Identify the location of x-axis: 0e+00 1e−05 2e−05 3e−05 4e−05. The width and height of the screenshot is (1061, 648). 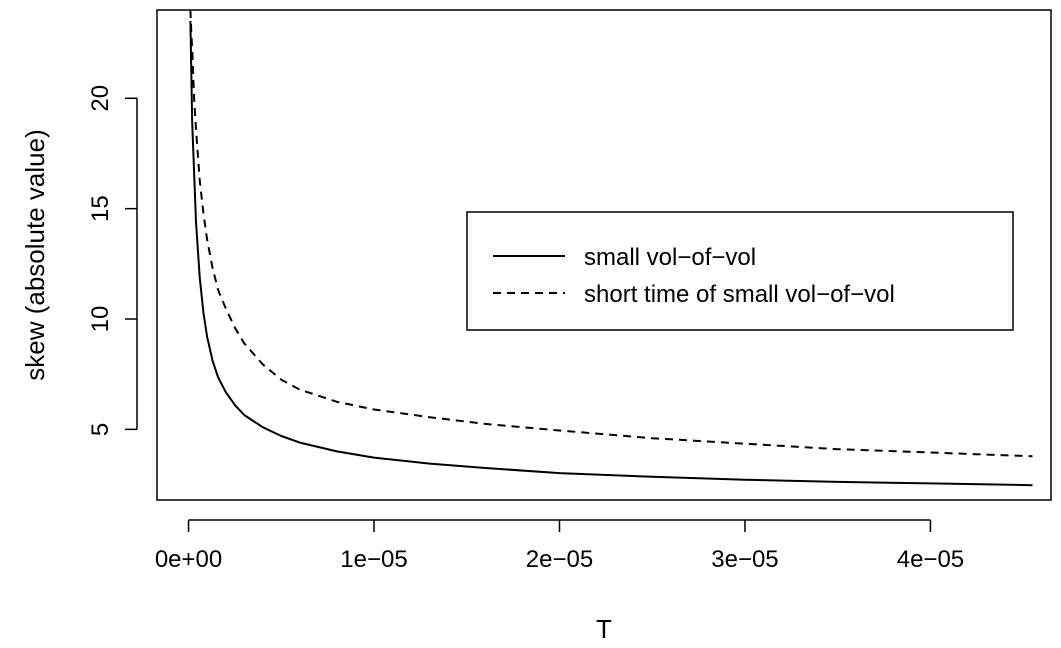
(559, 546).